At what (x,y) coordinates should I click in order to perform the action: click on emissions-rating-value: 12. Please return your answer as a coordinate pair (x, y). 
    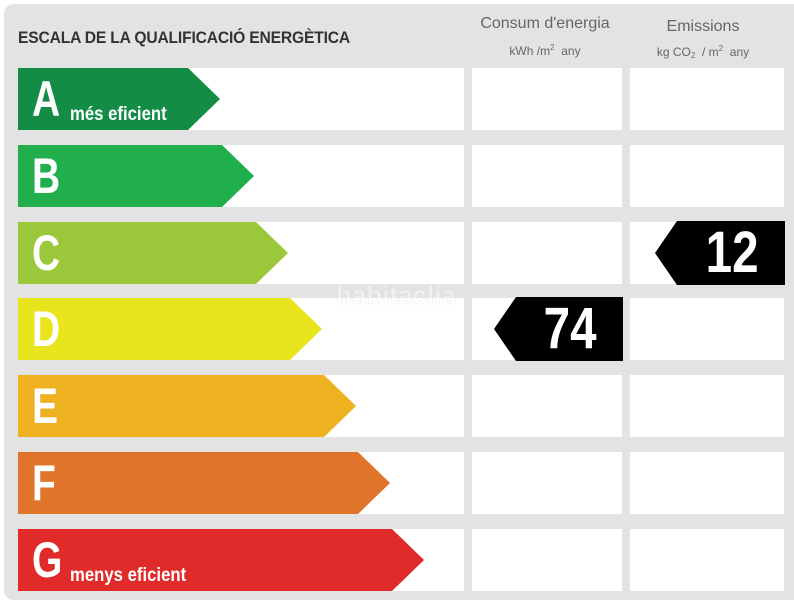
    Looking at the image, I should click on (732, 252).